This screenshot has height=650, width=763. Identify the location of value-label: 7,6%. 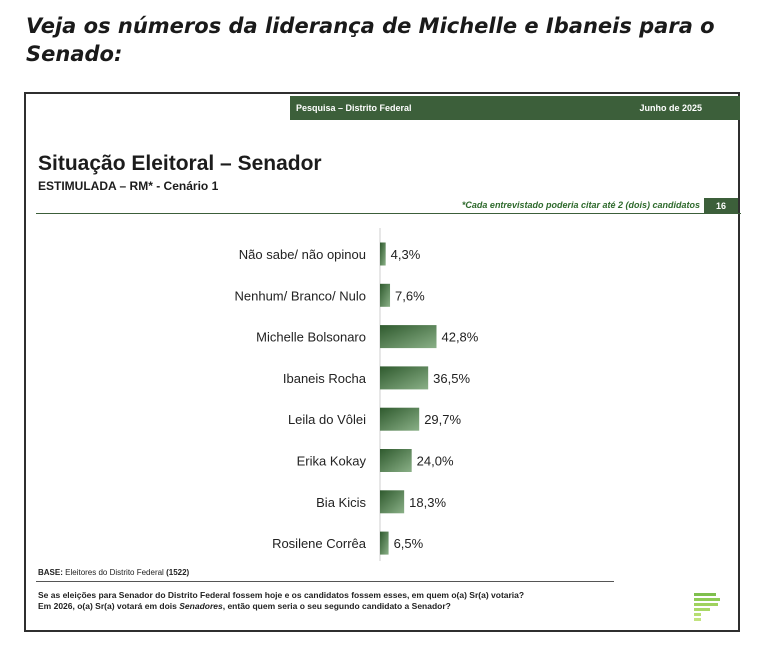
(410, 295).